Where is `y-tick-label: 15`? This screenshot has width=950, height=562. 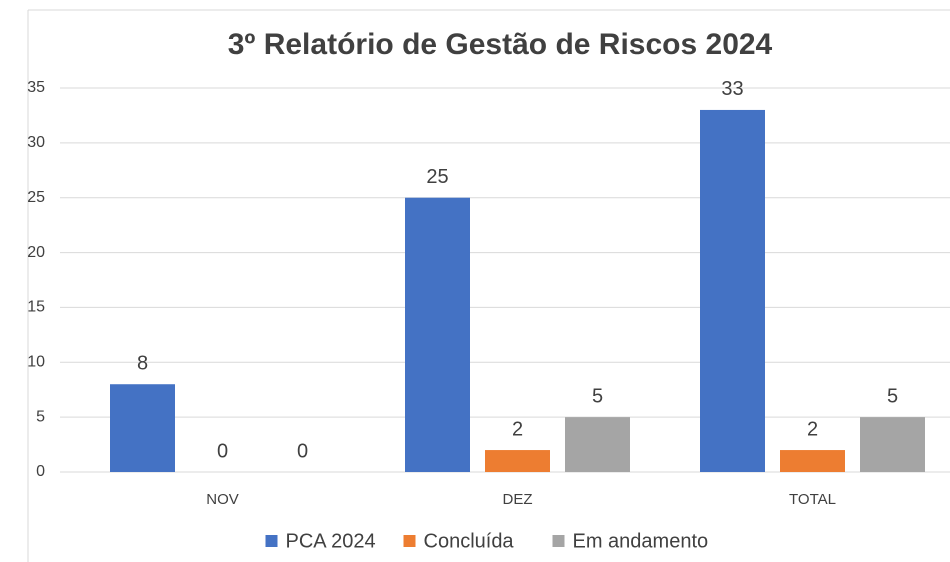 y-tick-label: 15 is located at coordinates (36, 307).